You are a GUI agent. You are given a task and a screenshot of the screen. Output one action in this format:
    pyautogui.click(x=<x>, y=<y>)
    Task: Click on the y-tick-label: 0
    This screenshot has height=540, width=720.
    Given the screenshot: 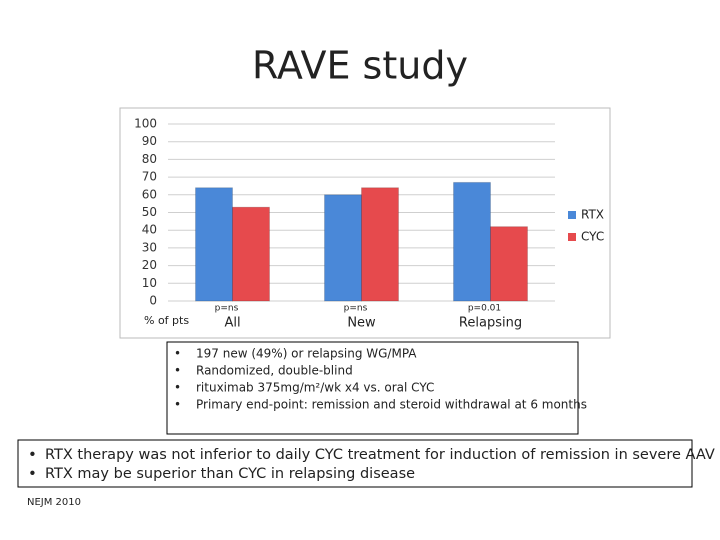 What is the action you would take?
    pyautogui.click(x=153, y=301)
    